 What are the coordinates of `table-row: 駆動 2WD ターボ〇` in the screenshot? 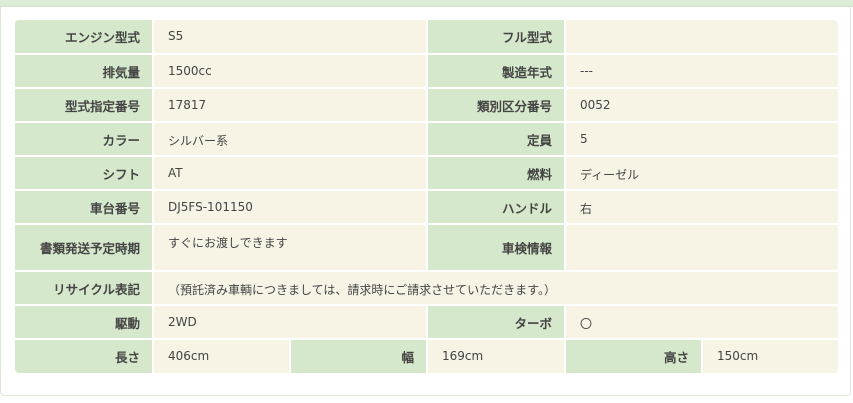 It's located at (427, 322).